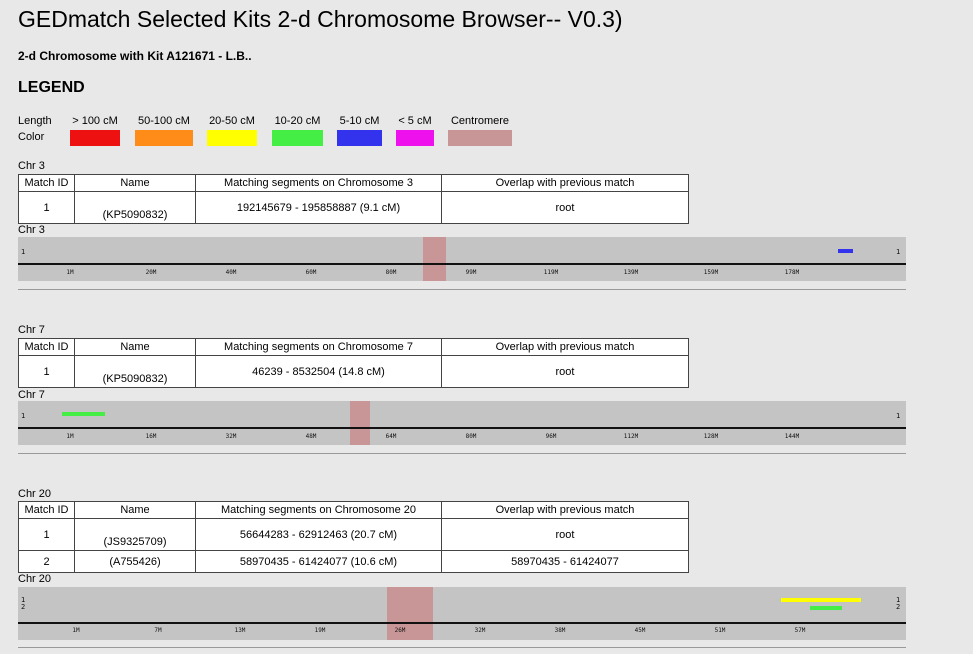 Image resolution: width=973 pixels, height=654 pixels. Describe the element at coordinates (23, 607) in the screenshot. I see `chr20-left-index-2: 2` at that location.